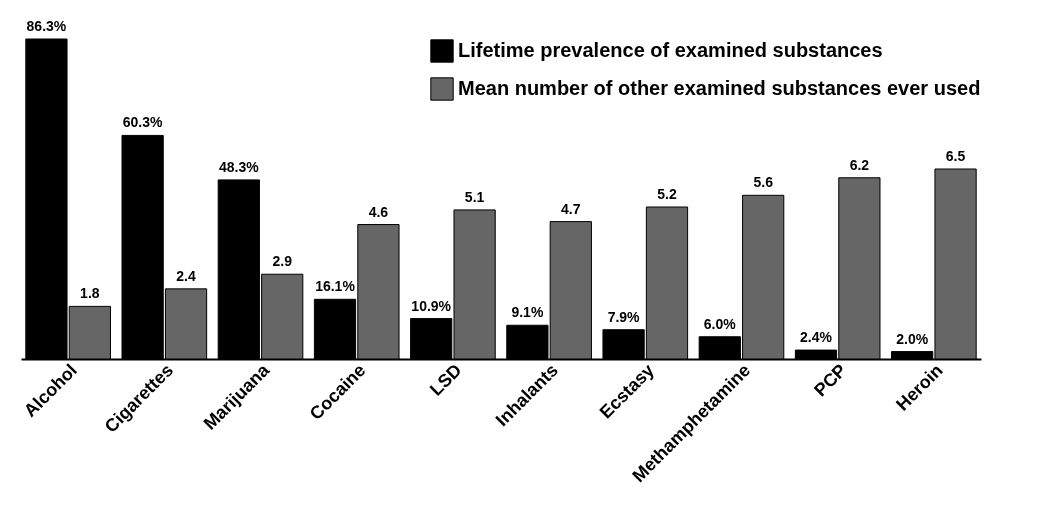  What do you see at coordinates (474, 196) in the screenshot?
I see `data-label: 5.1` at bounding box center [474, 196].